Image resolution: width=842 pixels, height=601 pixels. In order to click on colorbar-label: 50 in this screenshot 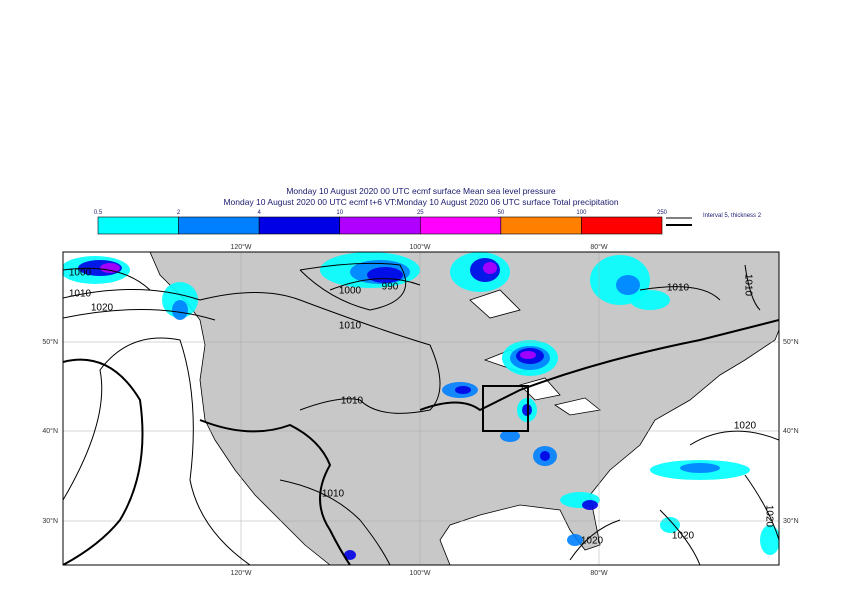, I will do `click(501, 213)`.